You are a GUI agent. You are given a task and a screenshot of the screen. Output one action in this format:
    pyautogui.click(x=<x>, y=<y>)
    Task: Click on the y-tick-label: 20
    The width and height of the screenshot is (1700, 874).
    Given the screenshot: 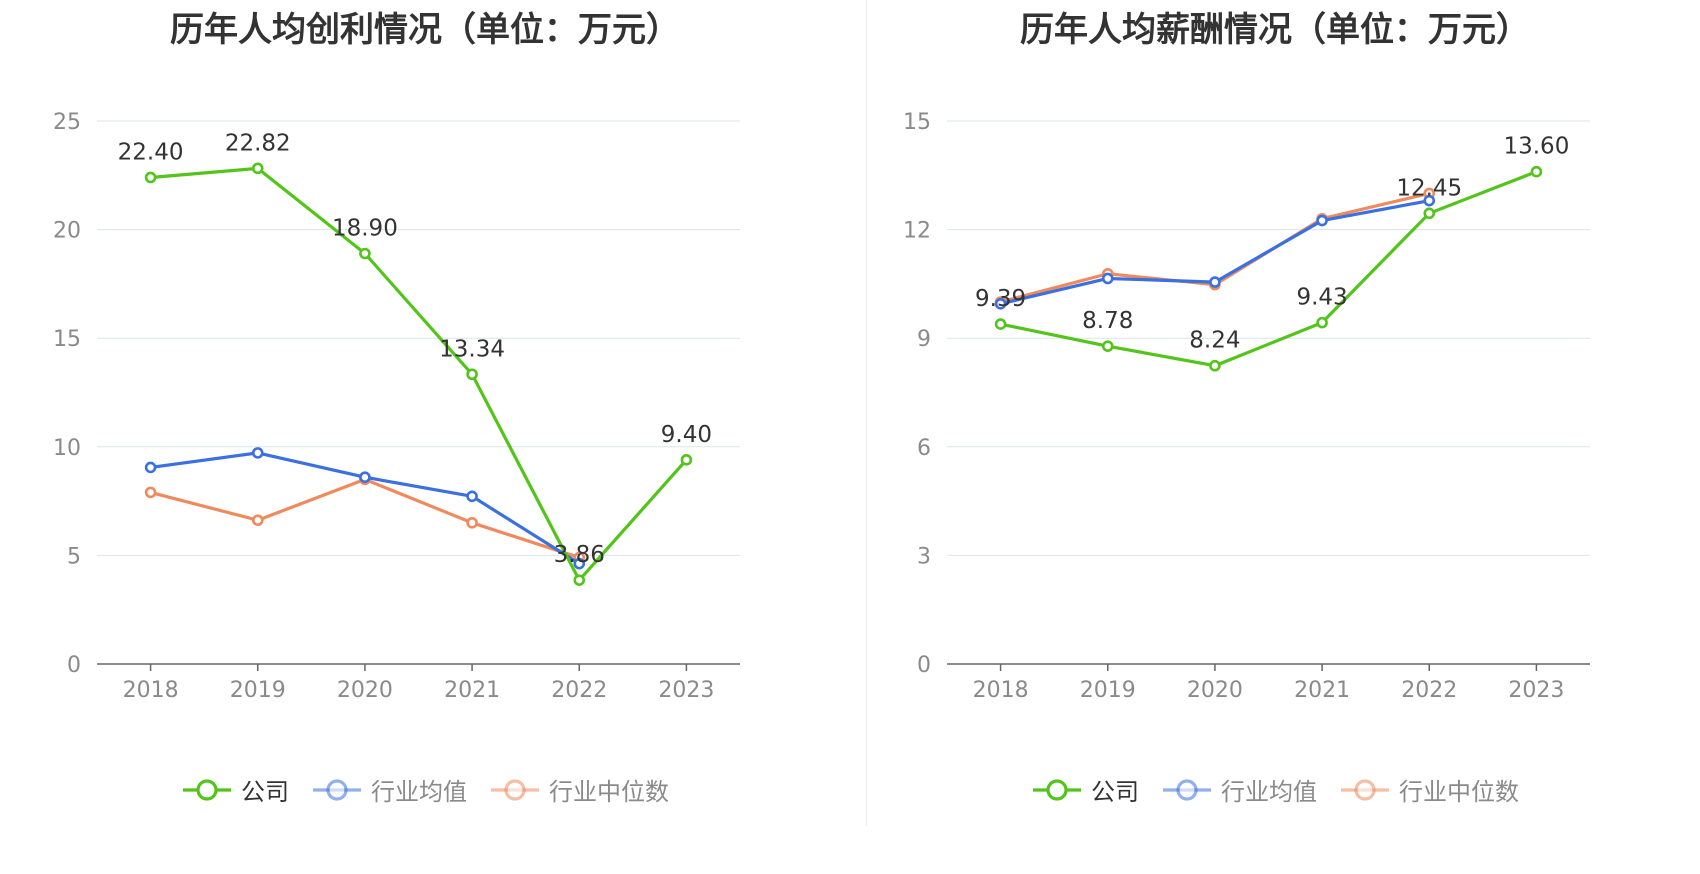 What is the action you would take?
    pyautogui.click(x=67, y=231)
    